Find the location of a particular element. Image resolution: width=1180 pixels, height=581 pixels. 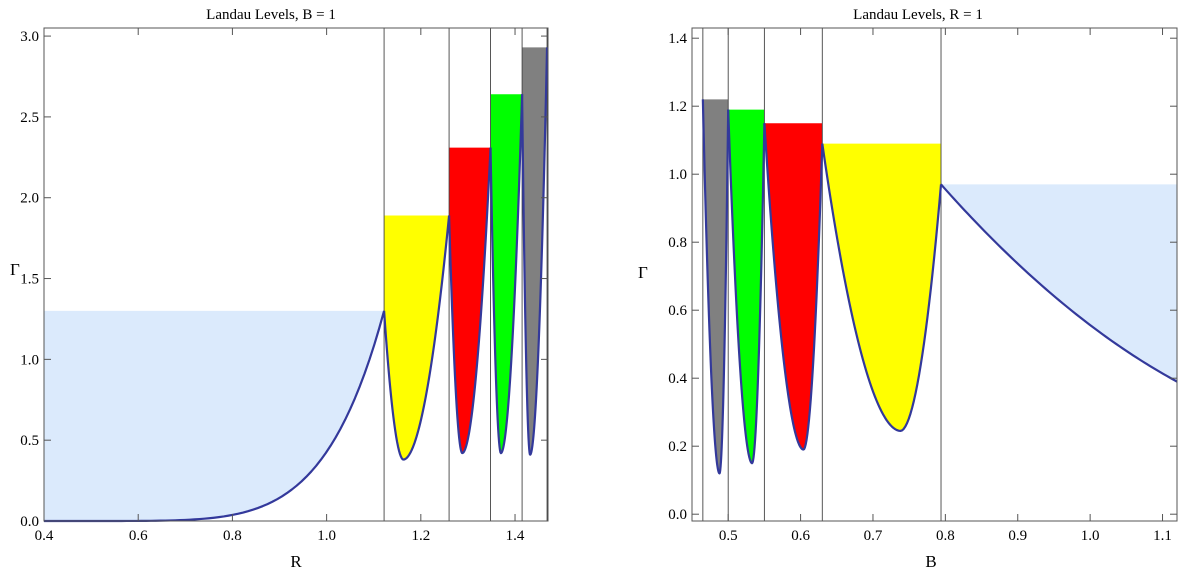

y-tick-label: 2.5 is located at coordinates (29, 118).